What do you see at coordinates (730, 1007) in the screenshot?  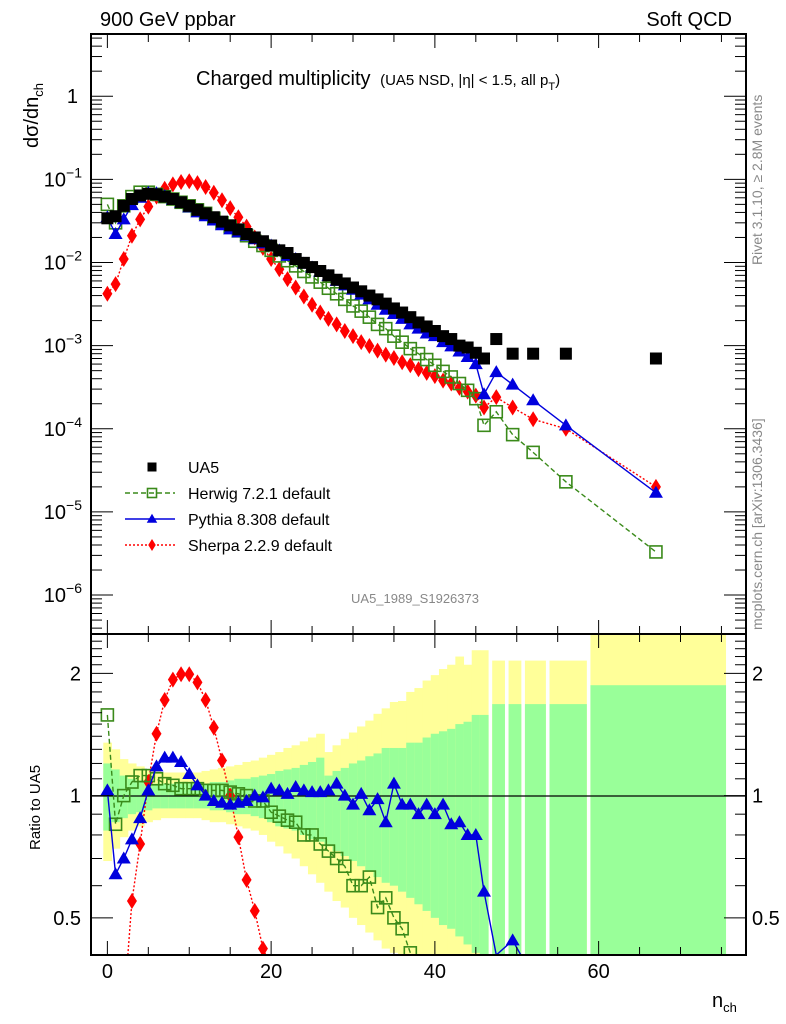 I see `xlabel-sub: ch` at bounding box center [730, 1007].